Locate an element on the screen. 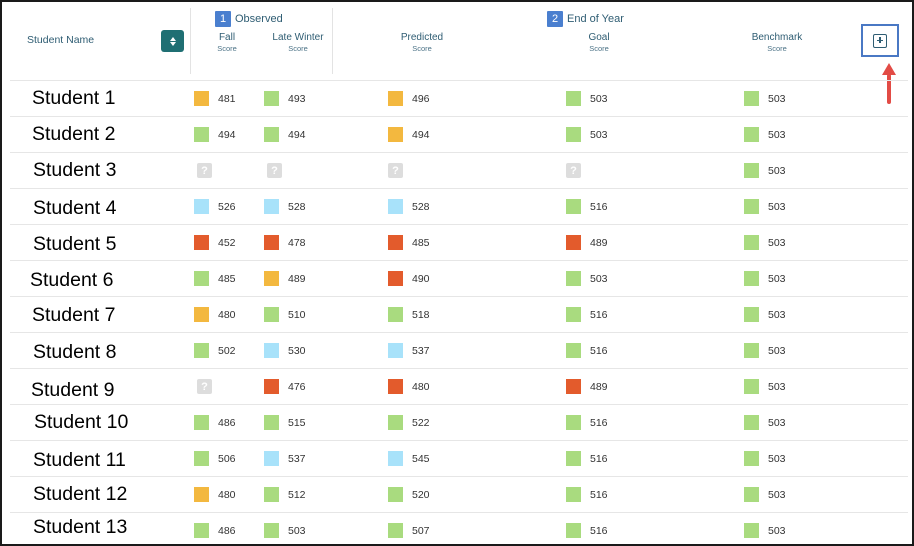 The width and height of the screenshot is (914, 546). student-name: Student 11 is located at coordinates (79, 460).